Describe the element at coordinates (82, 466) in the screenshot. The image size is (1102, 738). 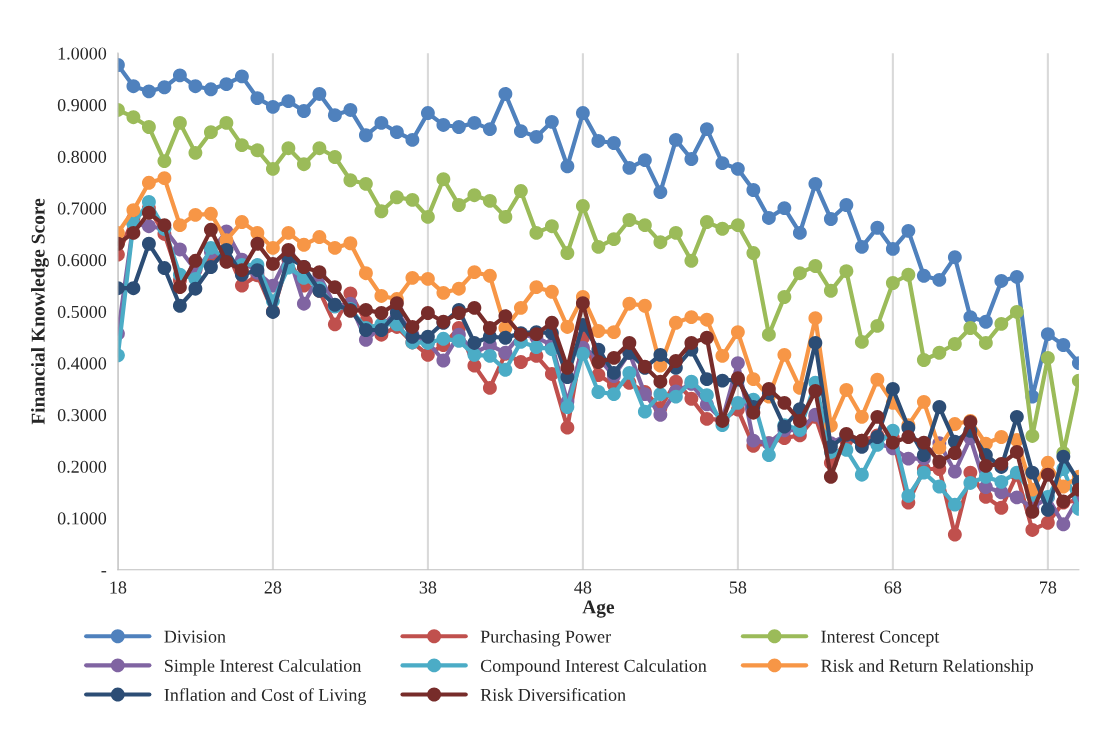
I see `y-tick-label: 0.2000` at that location.